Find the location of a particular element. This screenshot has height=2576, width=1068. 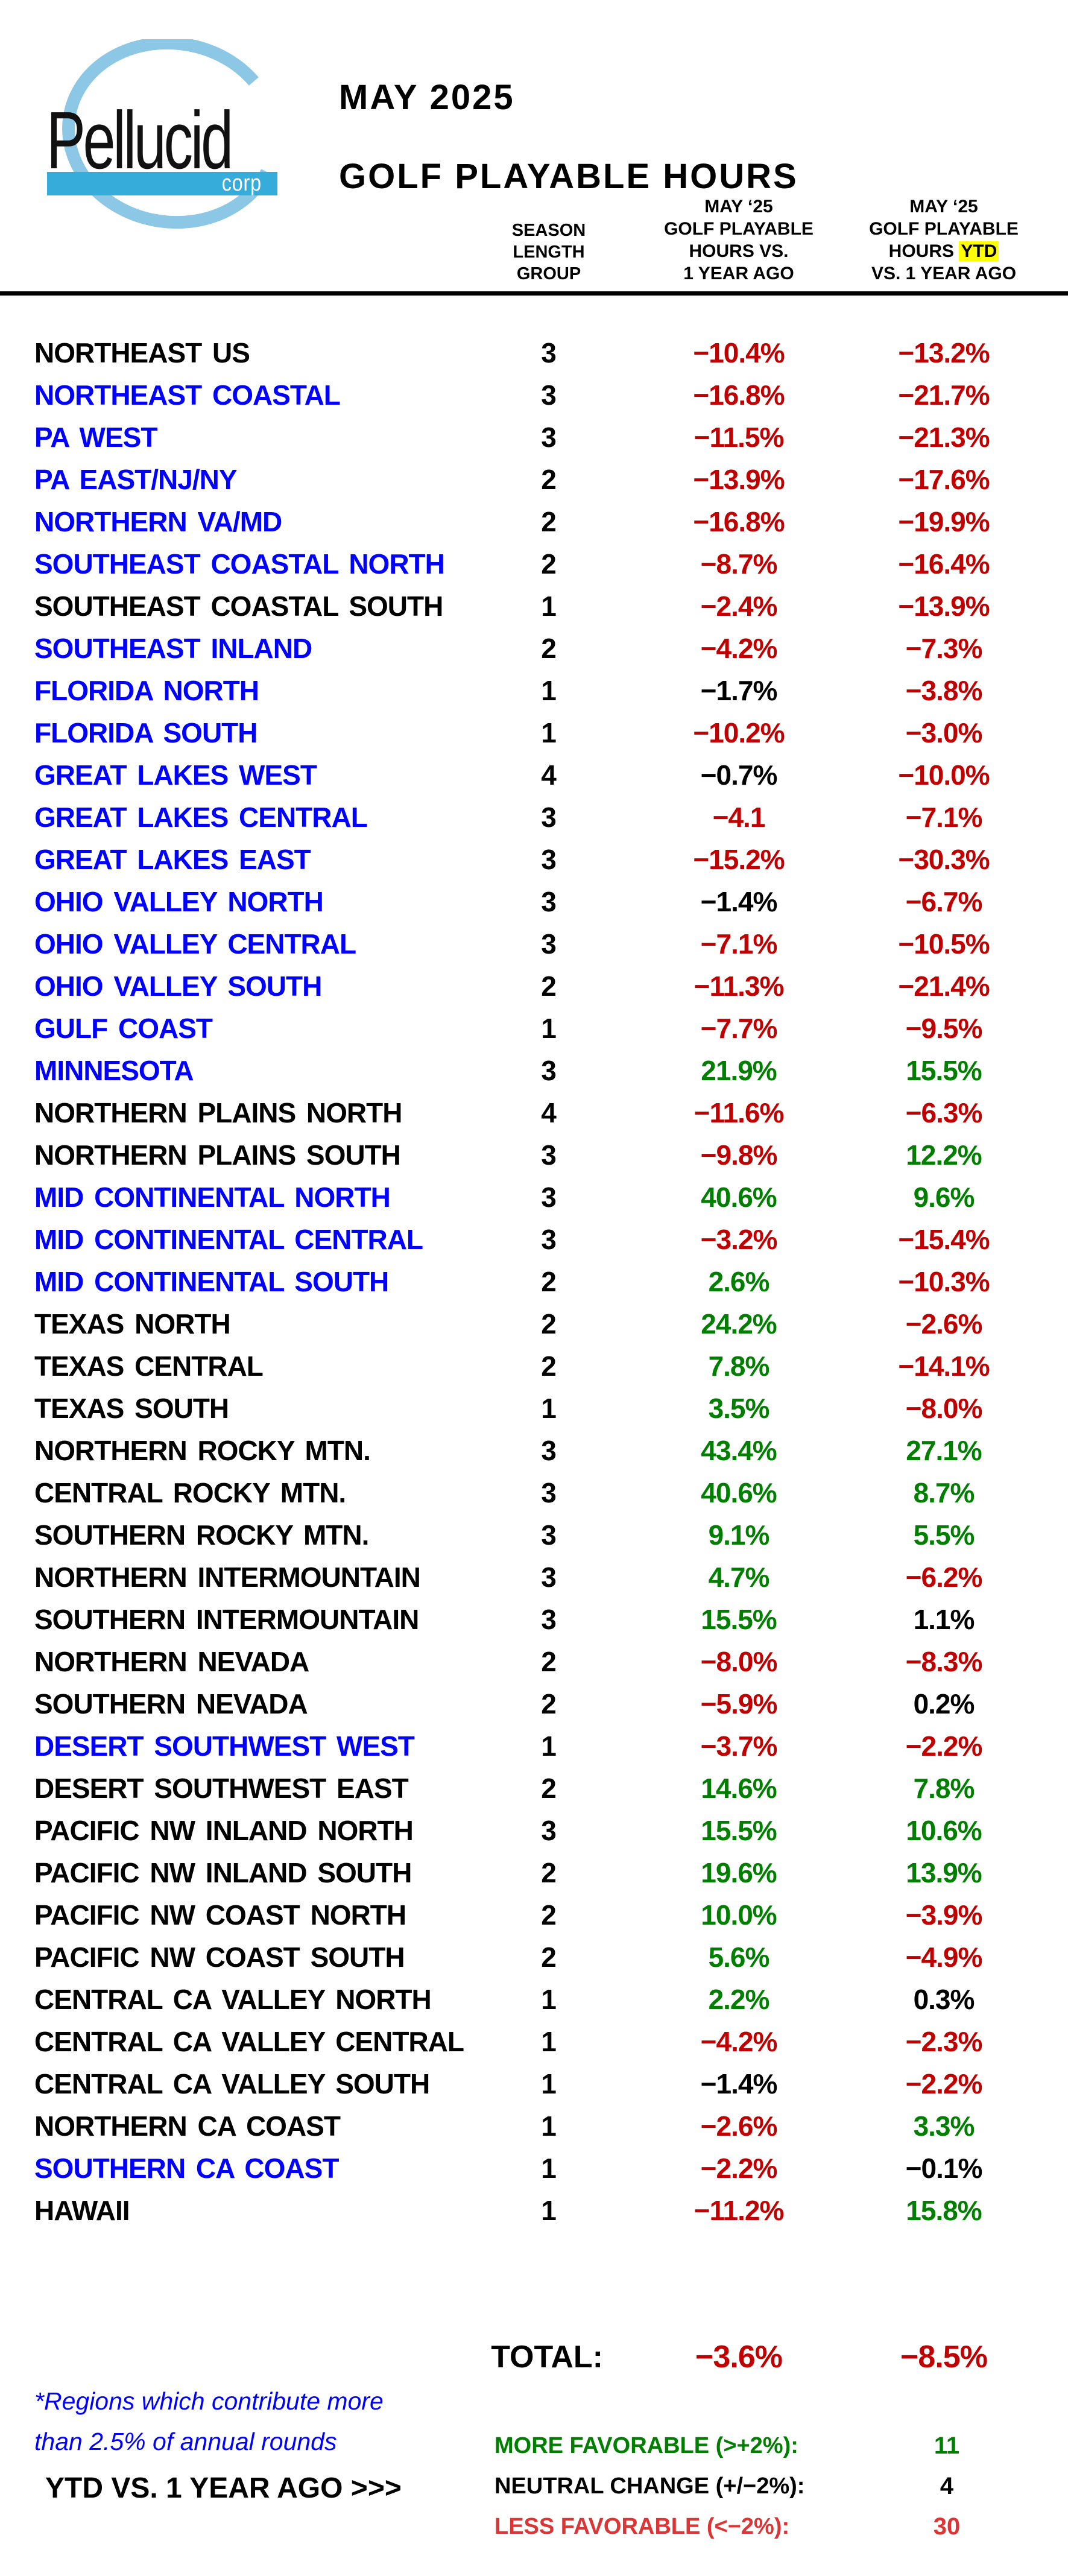

col2-header-line: VS. 1 YEAR AGO is located at coordinates (944, 273).